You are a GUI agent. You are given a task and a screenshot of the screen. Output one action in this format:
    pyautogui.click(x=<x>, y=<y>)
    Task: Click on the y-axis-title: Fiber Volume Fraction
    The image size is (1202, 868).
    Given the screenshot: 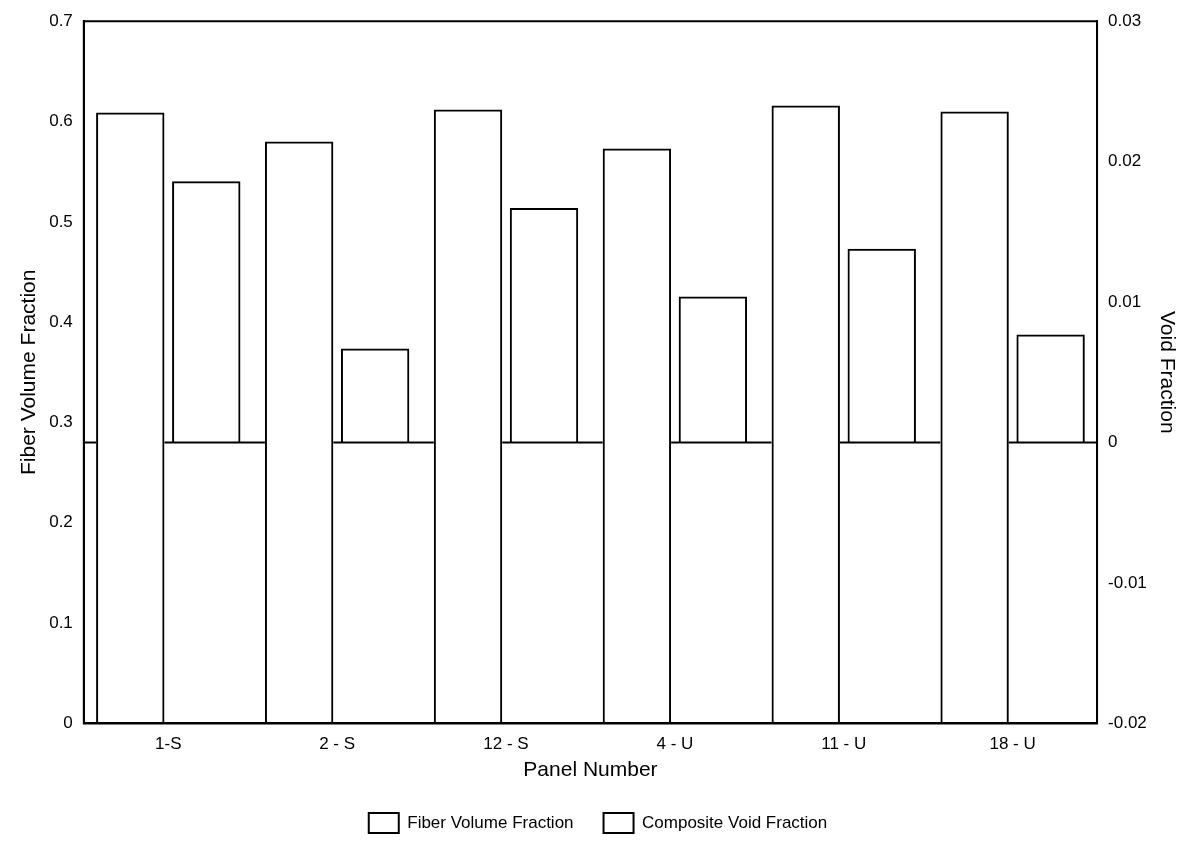 What is the action you would take?
    pyautogui.click(x=28, y=372)
    